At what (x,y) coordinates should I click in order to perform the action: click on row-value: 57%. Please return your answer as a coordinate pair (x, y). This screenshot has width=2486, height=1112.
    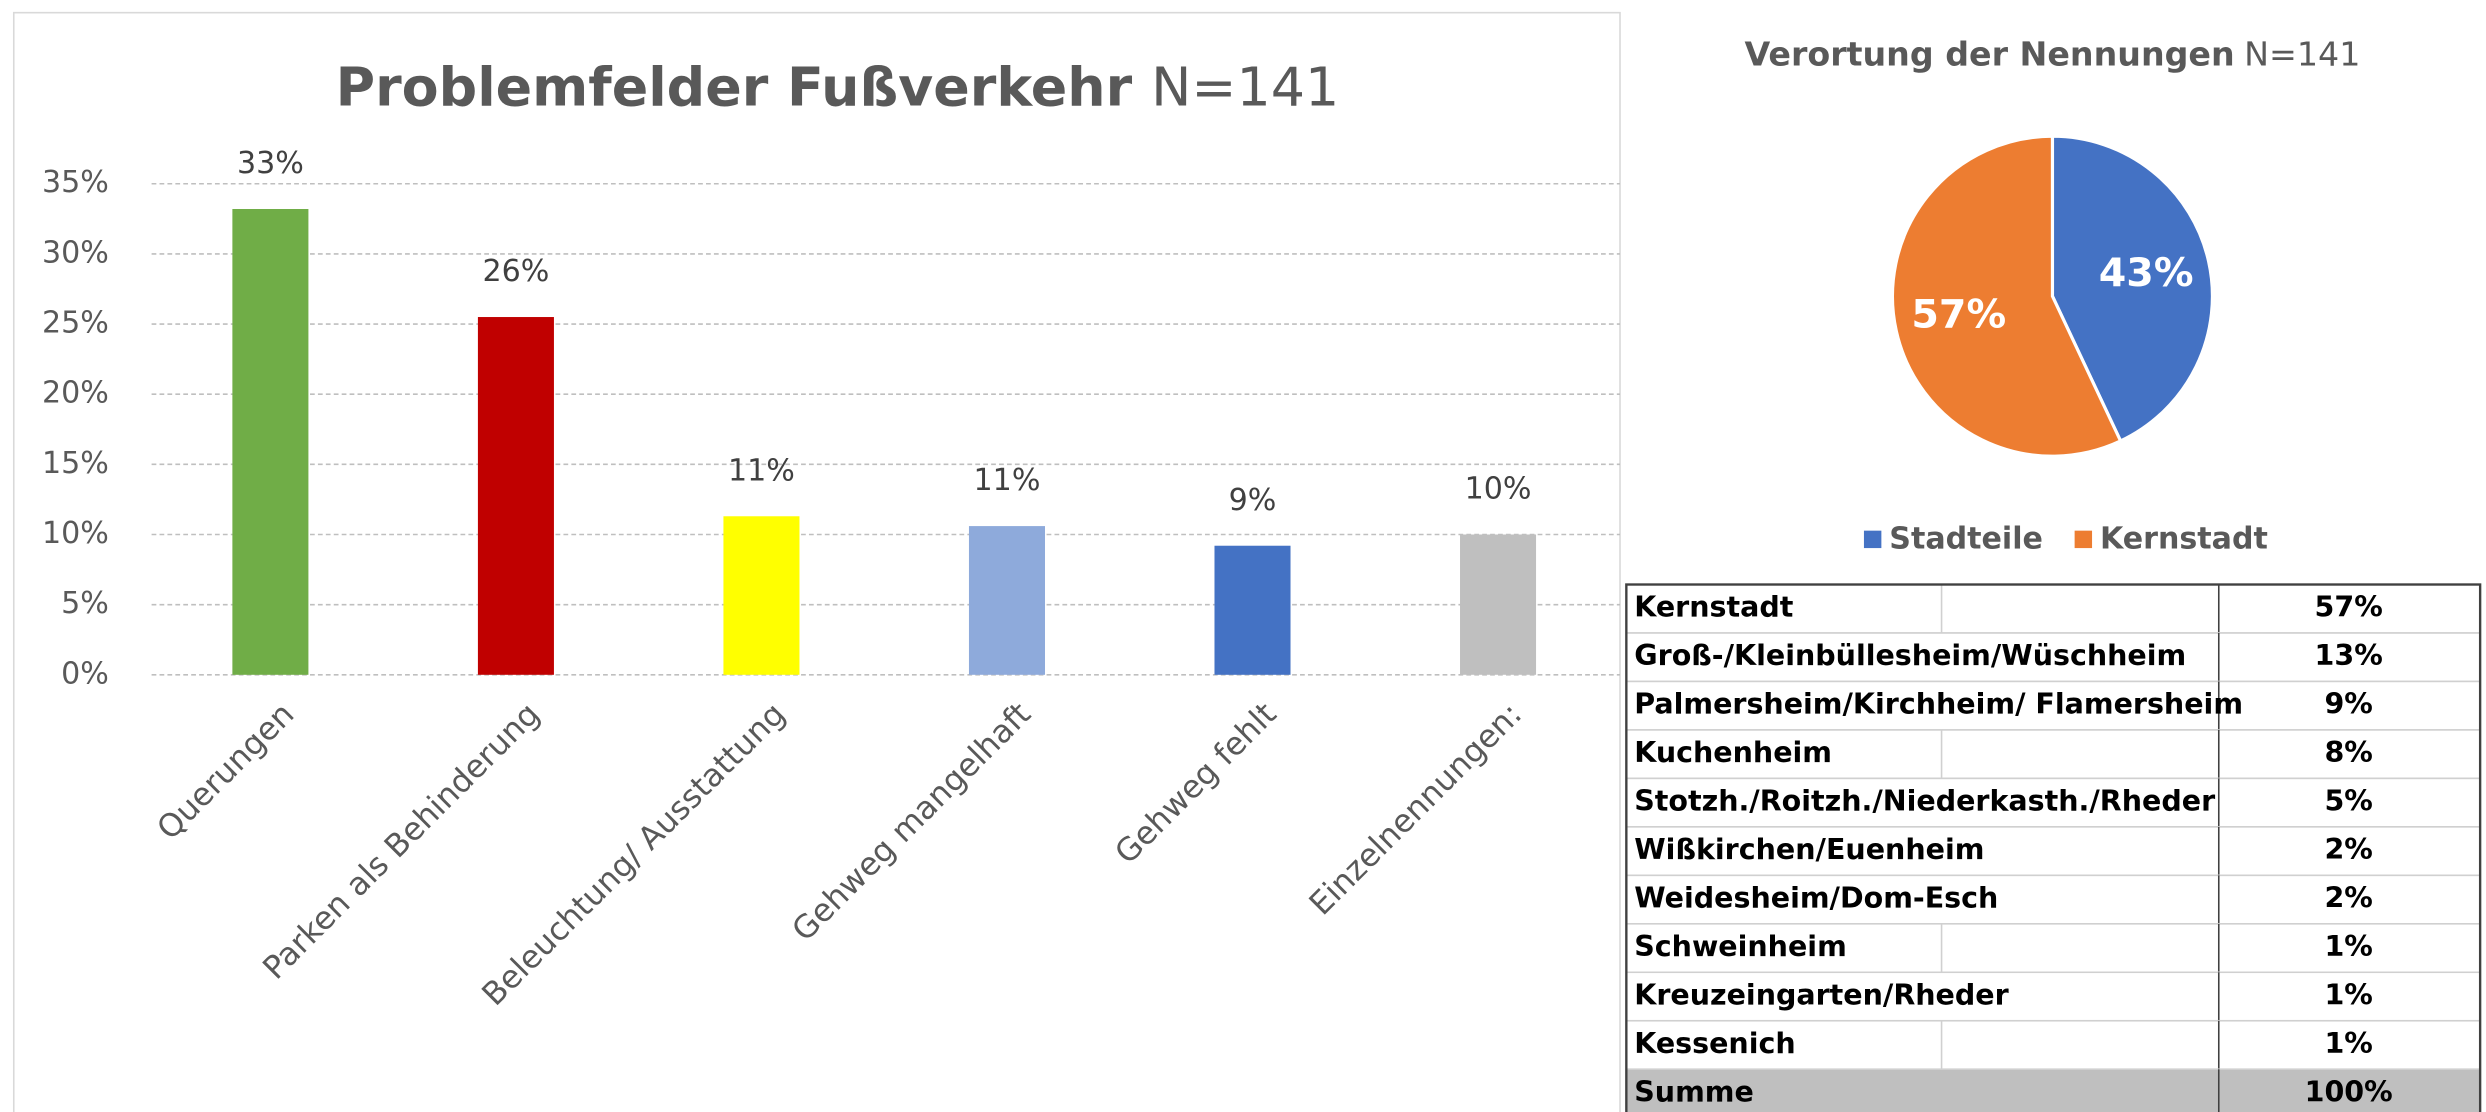
    Looking at the image, I should click on (2349, 607).